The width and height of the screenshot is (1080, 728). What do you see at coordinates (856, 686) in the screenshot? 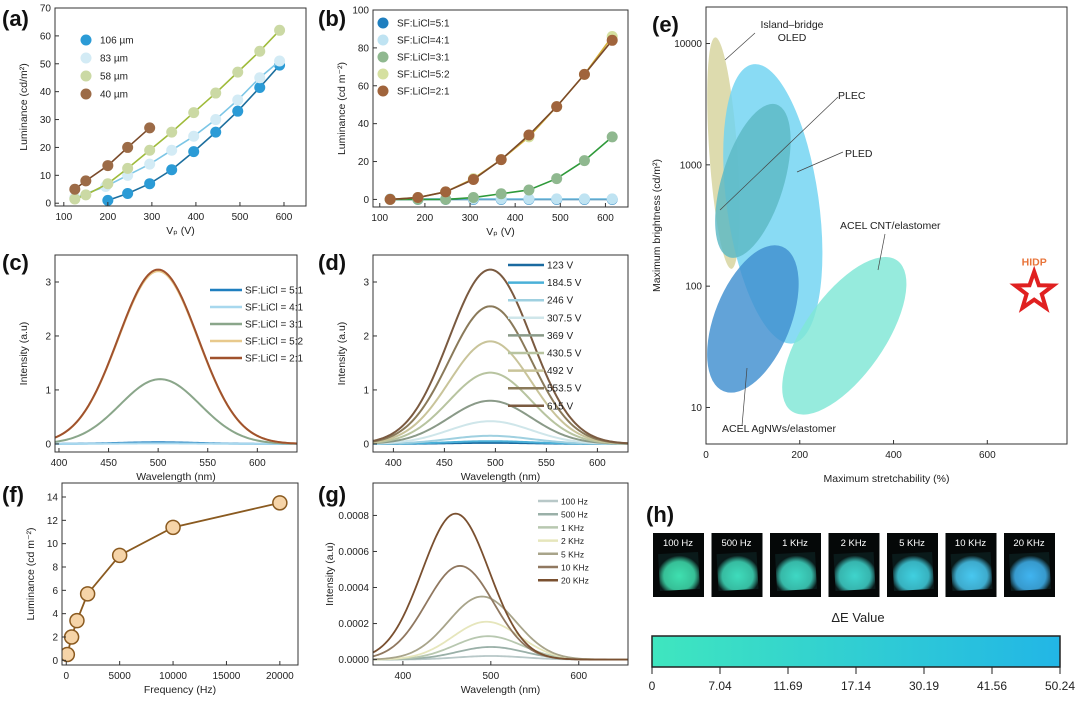
I see `colorbar-tick-label: 17.14` at bounding box center [856, 686].